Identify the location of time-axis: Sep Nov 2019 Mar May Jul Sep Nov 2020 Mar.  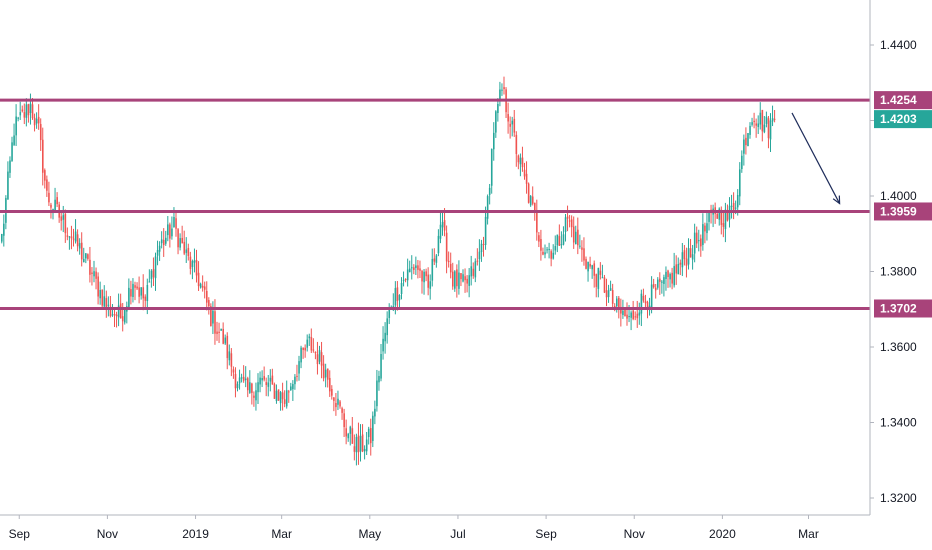
(435, 527).